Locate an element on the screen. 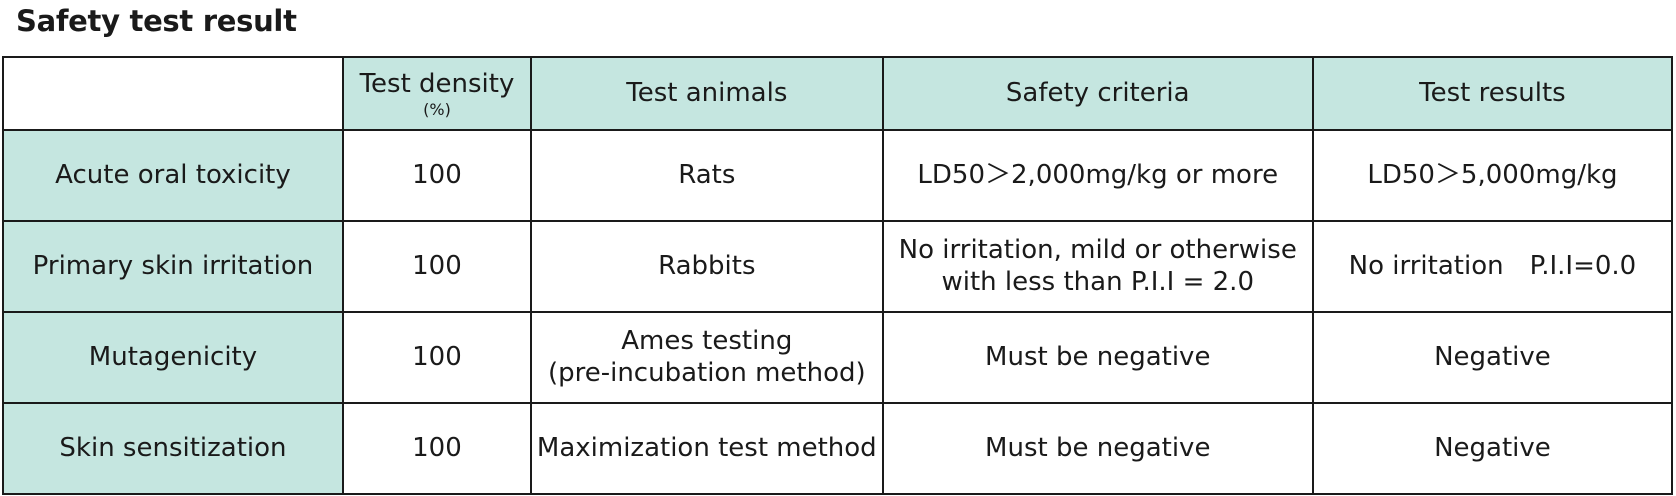 This screenshot has height=496, width=1676. page-title: Safety test result is located at coordinates (156, 21).